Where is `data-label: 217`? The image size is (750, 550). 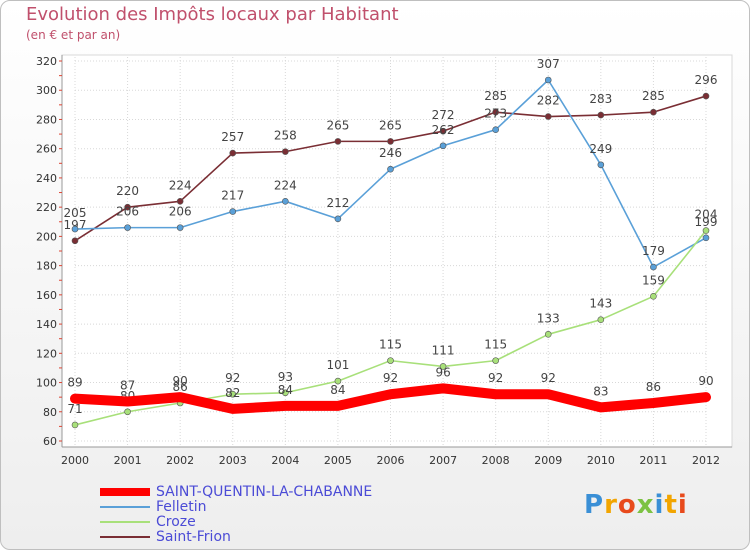
data-label: 217 is located at coordinates (232, 196).